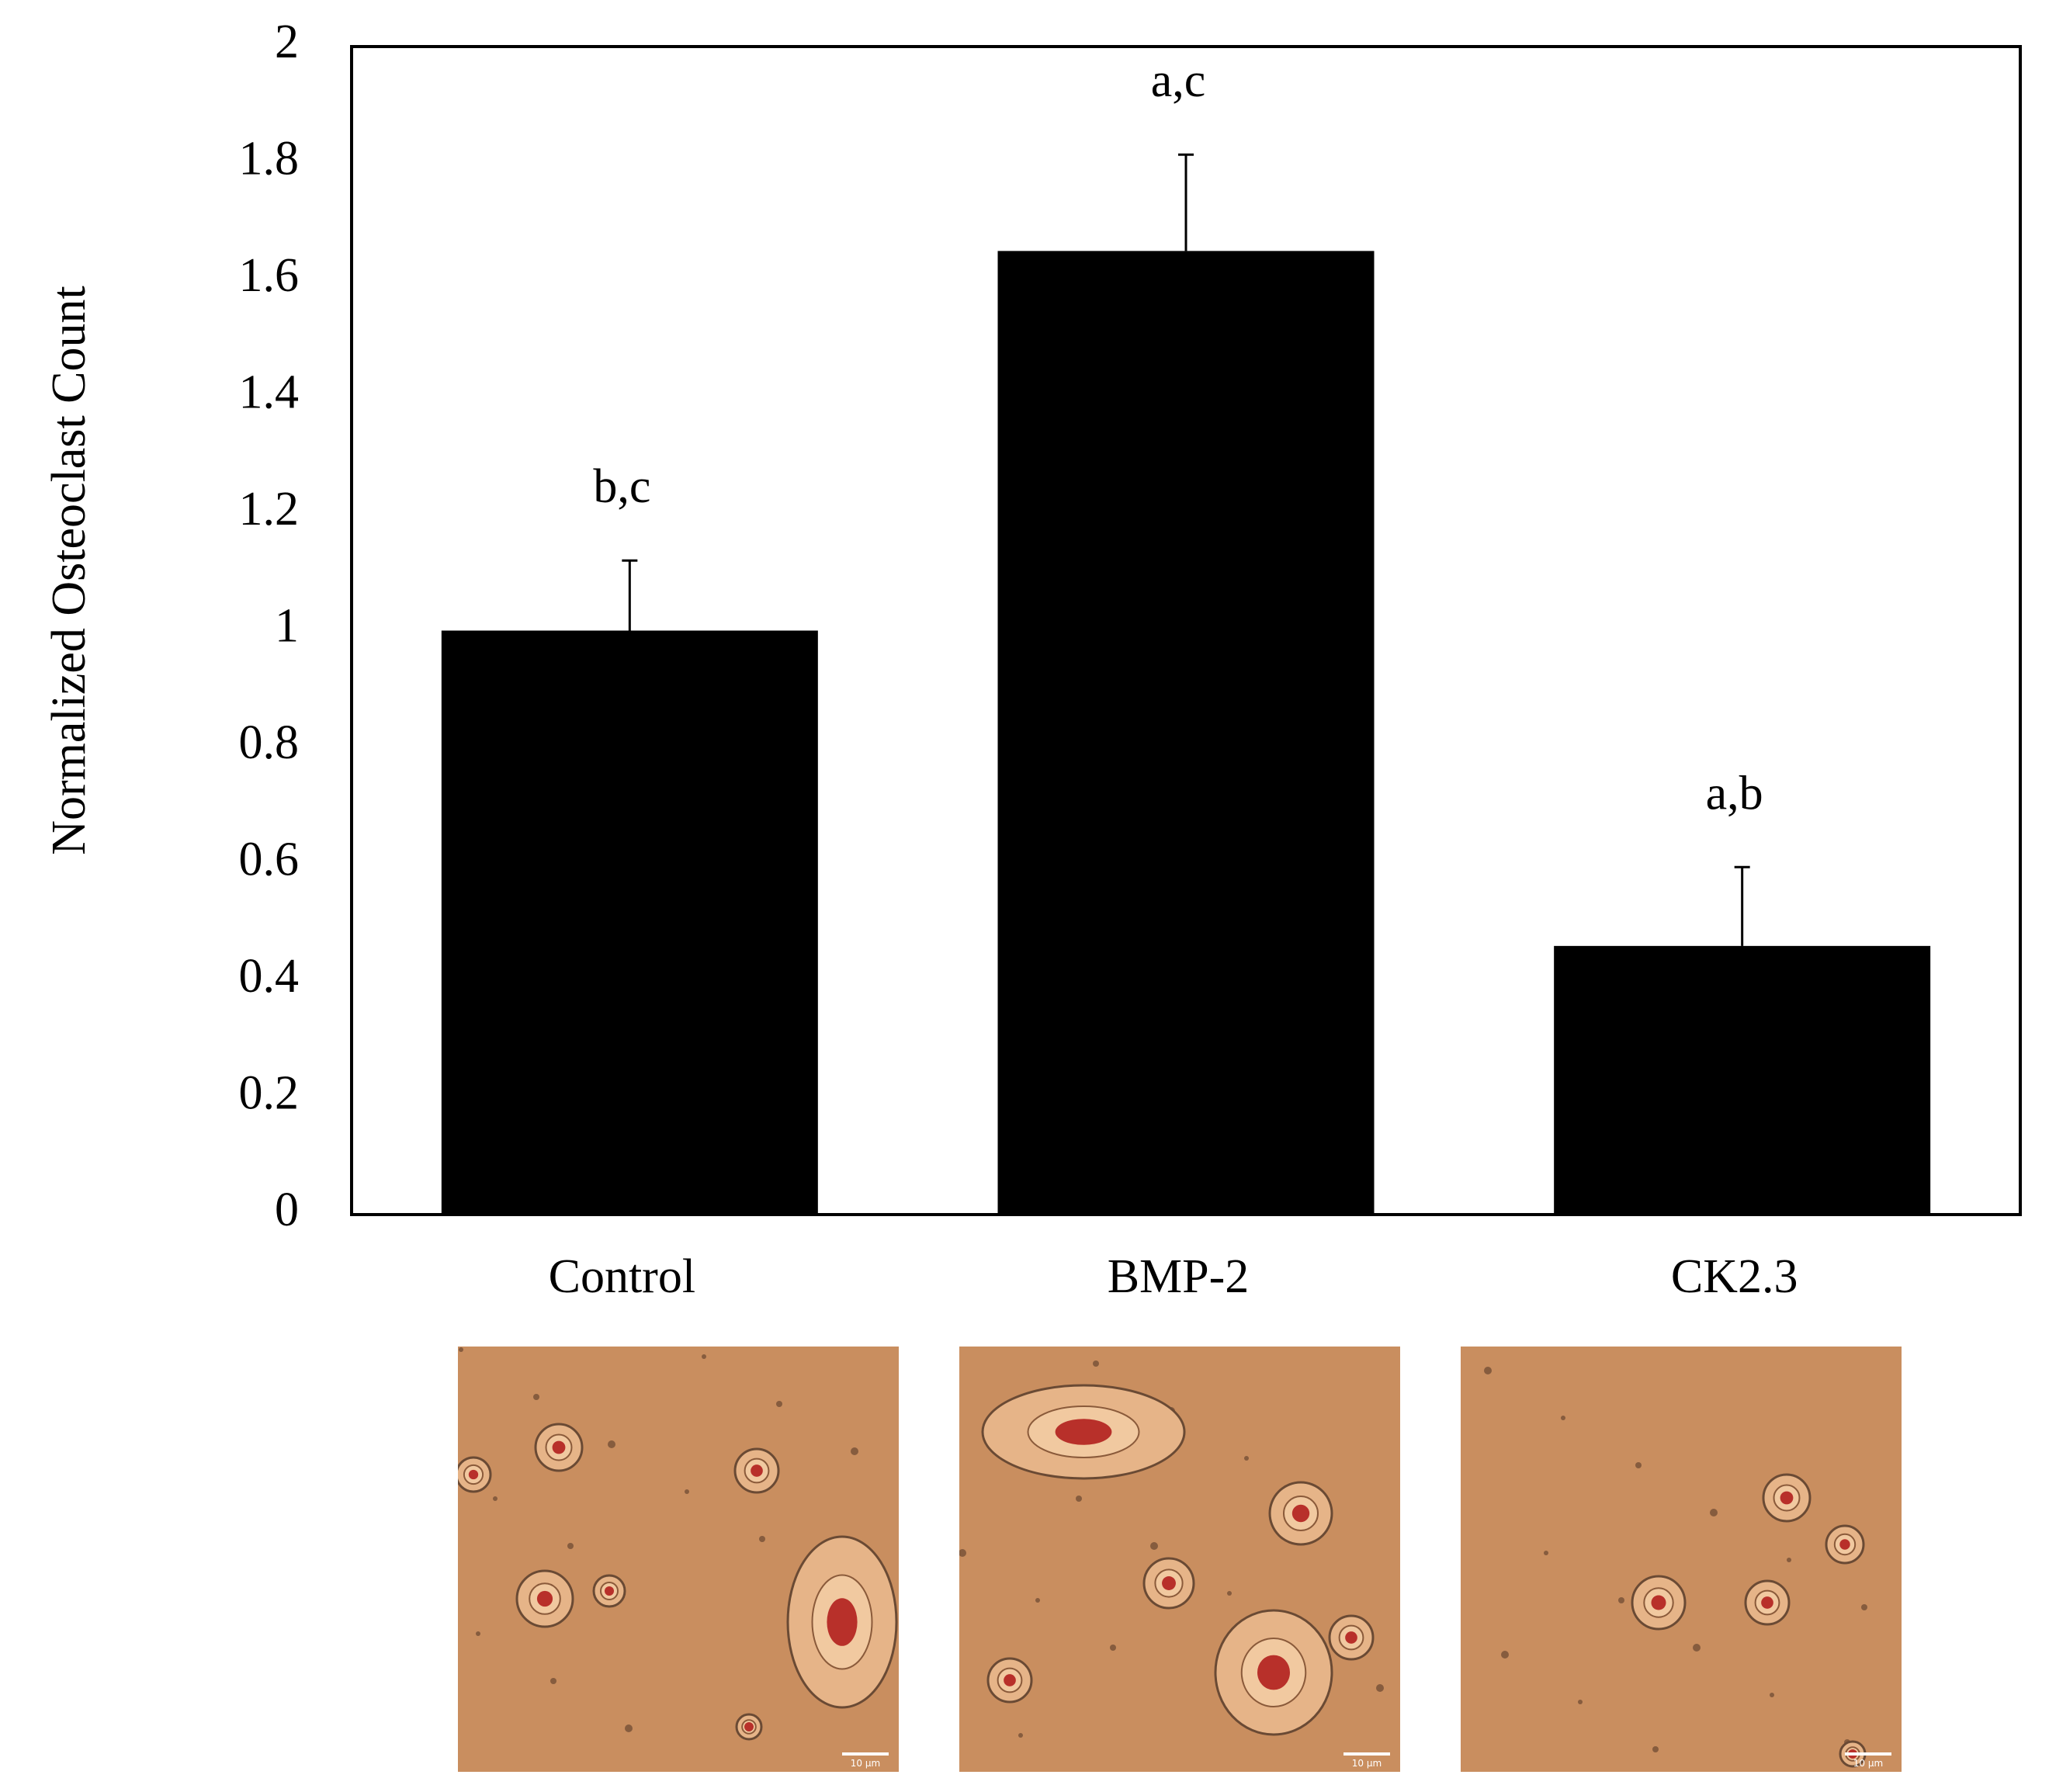 The height and width of the screenshot is (1792, 2049). Describe the element at coordinates (287, 626) in the screenshot. I see `y-tick-label: 1` at that location.